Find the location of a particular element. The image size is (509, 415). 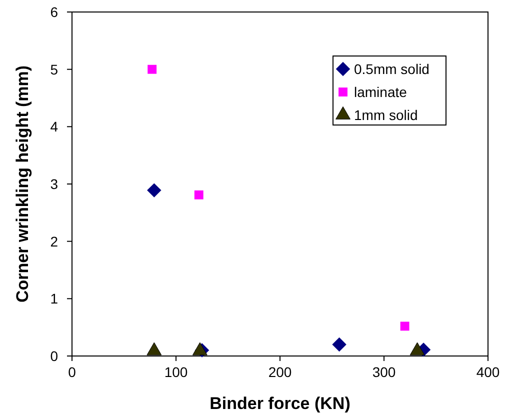

y-tick-label: 4 is located at coordinates (54, 126).